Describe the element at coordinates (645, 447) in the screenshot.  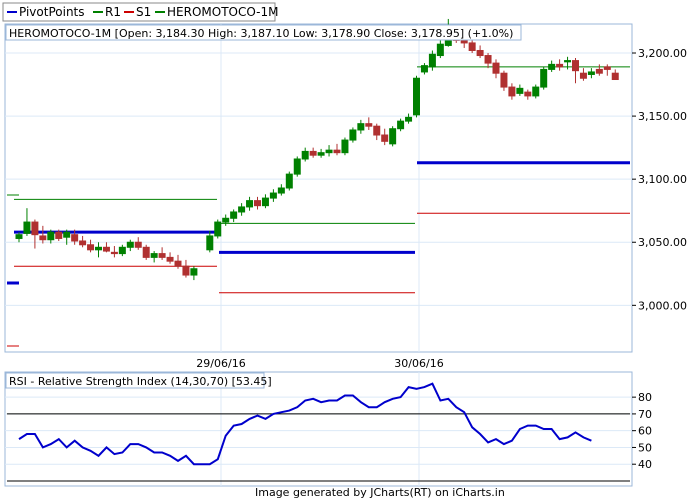
I see `rsi-tick-label: 50` at that location.